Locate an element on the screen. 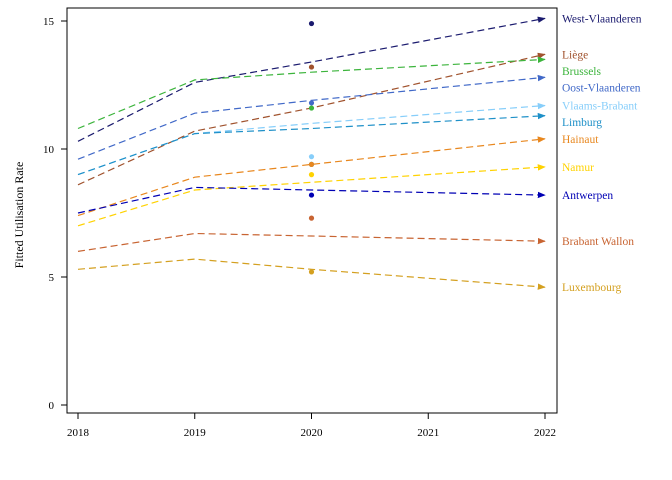  series-line-antwerpen is located at coordinates (311, 200).